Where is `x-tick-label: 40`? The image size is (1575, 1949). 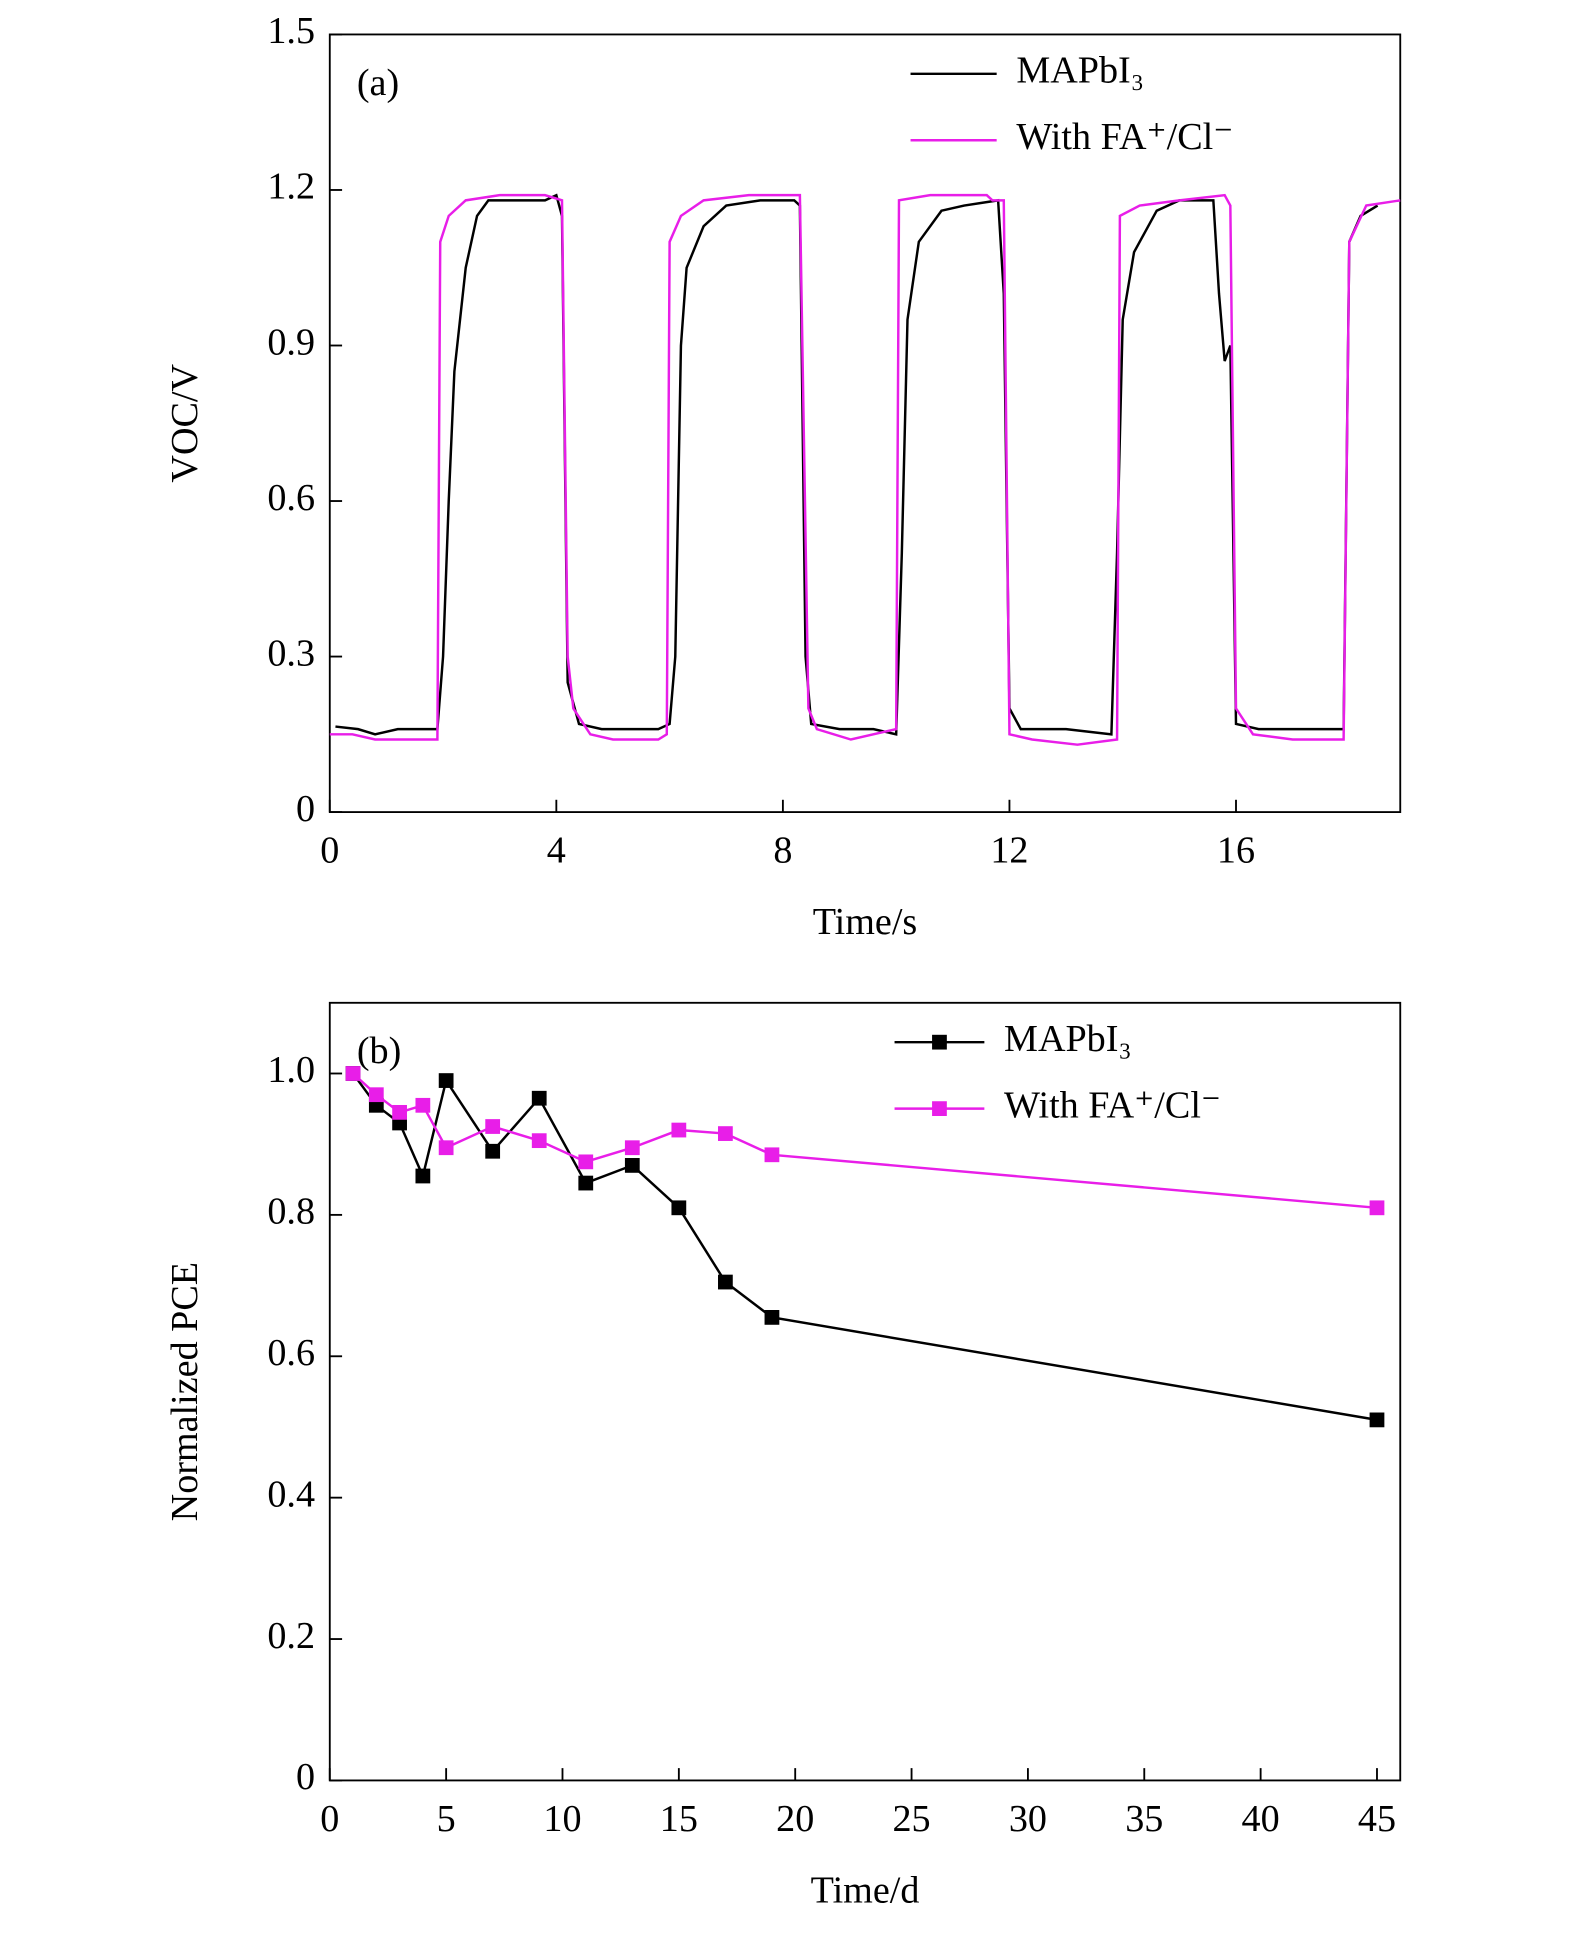 x-tick-label: 40 is located at coordinates (1261, 1819).